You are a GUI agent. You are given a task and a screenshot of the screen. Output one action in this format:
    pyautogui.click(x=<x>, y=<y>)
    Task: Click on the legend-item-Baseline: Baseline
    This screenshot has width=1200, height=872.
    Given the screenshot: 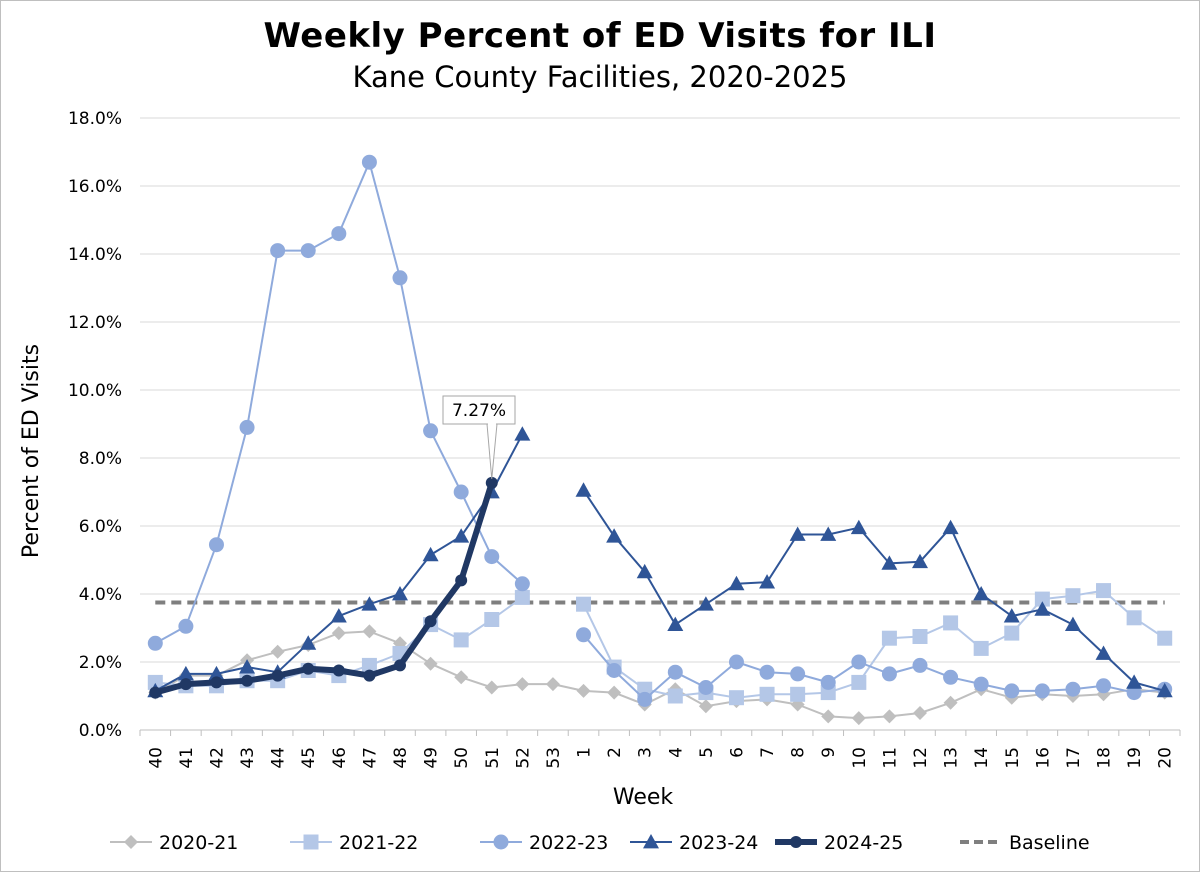 What is the action you would take?
    pyautogui.click(x=1025, y=843)
    